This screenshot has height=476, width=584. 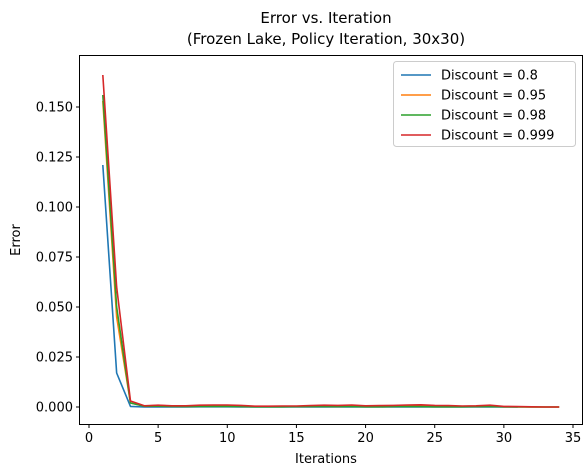 I want to click on x-tick-label: 15, so click(x=296, y=438).